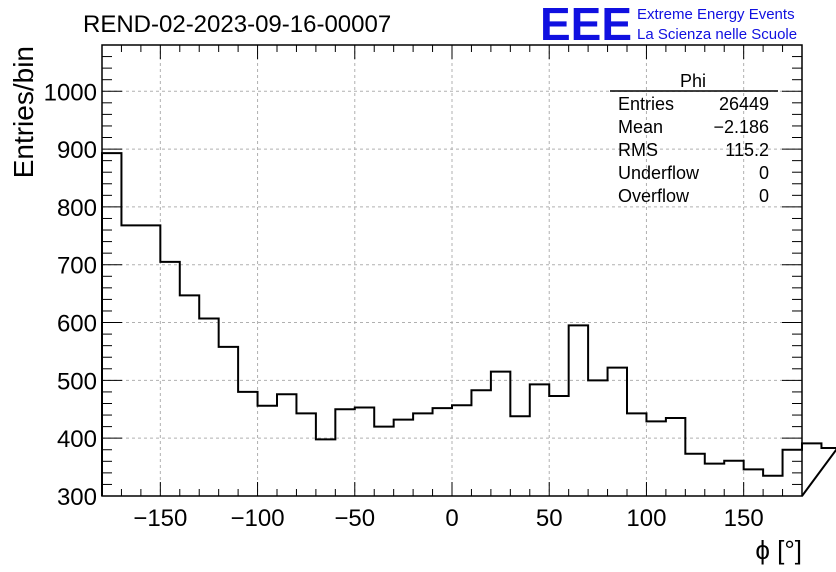 The width and height of the screenshot is (836, 572). I want to click on chart-title: REND-02-2023-09-16-00007, so click(237, 24).